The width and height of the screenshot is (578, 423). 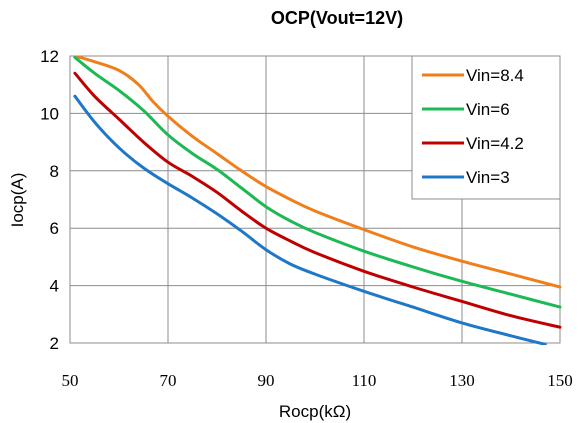 What do you see at coordinates (54, 286) in the screenshot?
I see `y-tick-label: 4` at bounding box center [54, 286].